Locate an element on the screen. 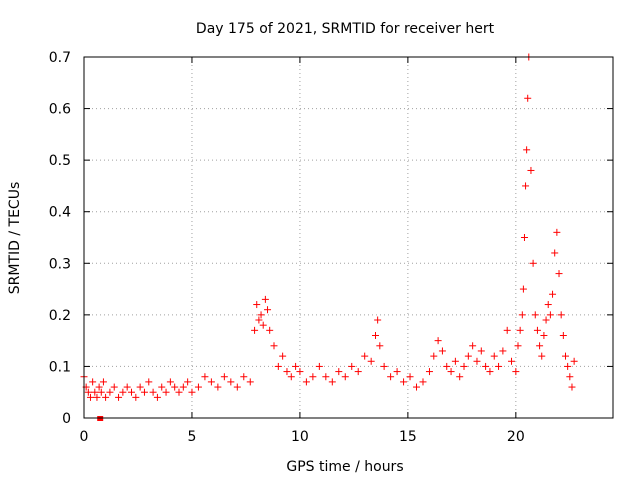 The width and height of the screenshot is (640, 480). y-axis-label: SRMTID / TECUs is located at coordinates (15, 238).